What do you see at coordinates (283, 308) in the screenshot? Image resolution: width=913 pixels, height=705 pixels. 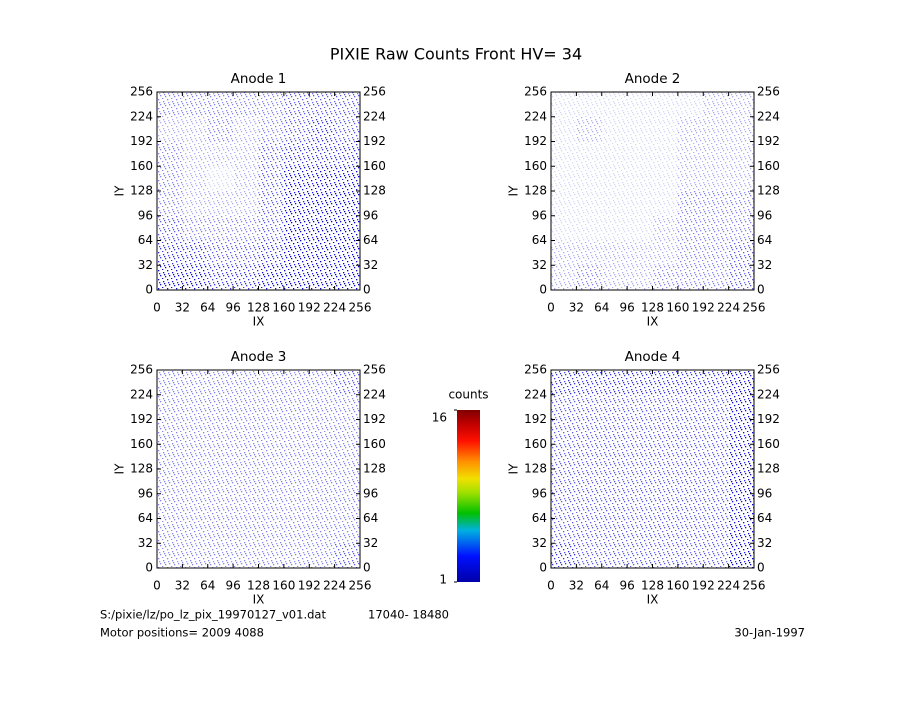 I see `x-tick-label: 160` at bounding box center [283, 308].